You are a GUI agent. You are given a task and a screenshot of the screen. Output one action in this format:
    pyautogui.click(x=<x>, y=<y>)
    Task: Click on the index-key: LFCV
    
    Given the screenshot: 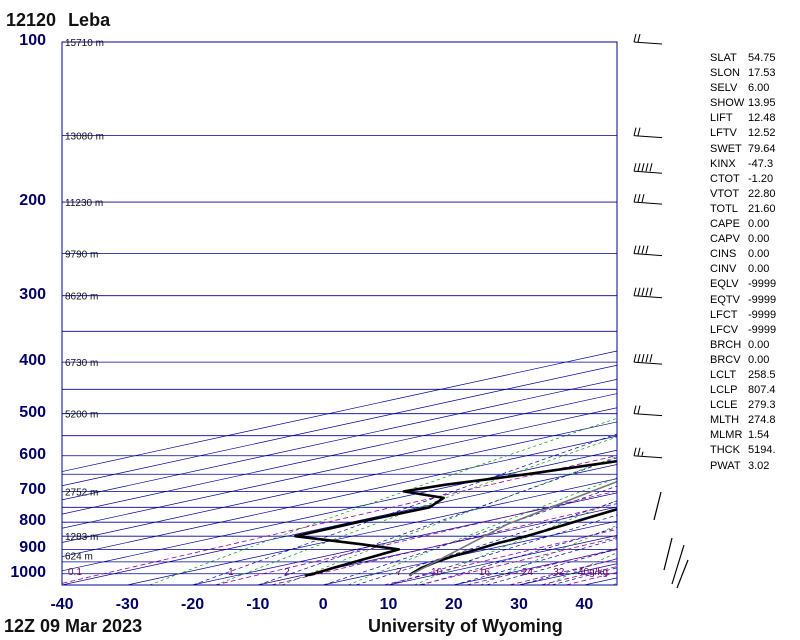 What is the action you would take?
    pyautogui.click(x=724, y=329)
    